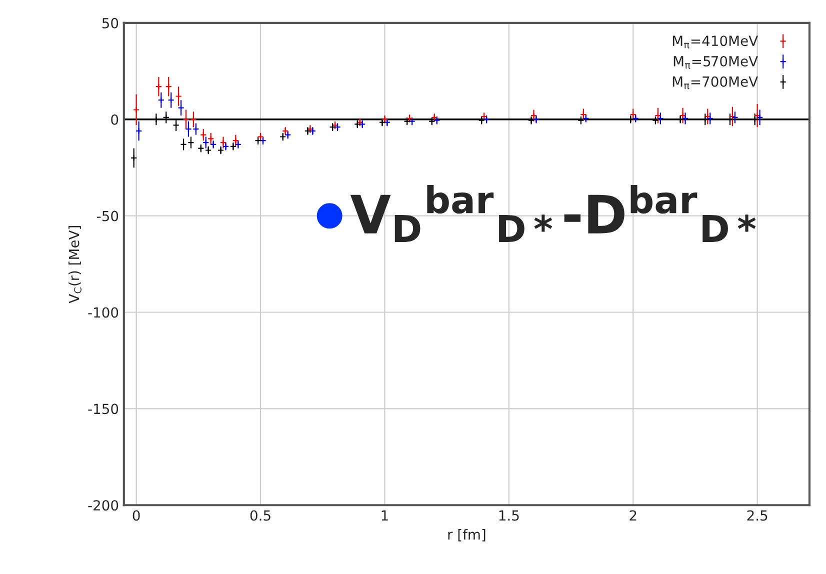 This screenshot has height=574, width=826. What do you see at coordinates (110, 23) in the screenshot?
I see `y-tick-label: 50` at bounding box center [110, 23].